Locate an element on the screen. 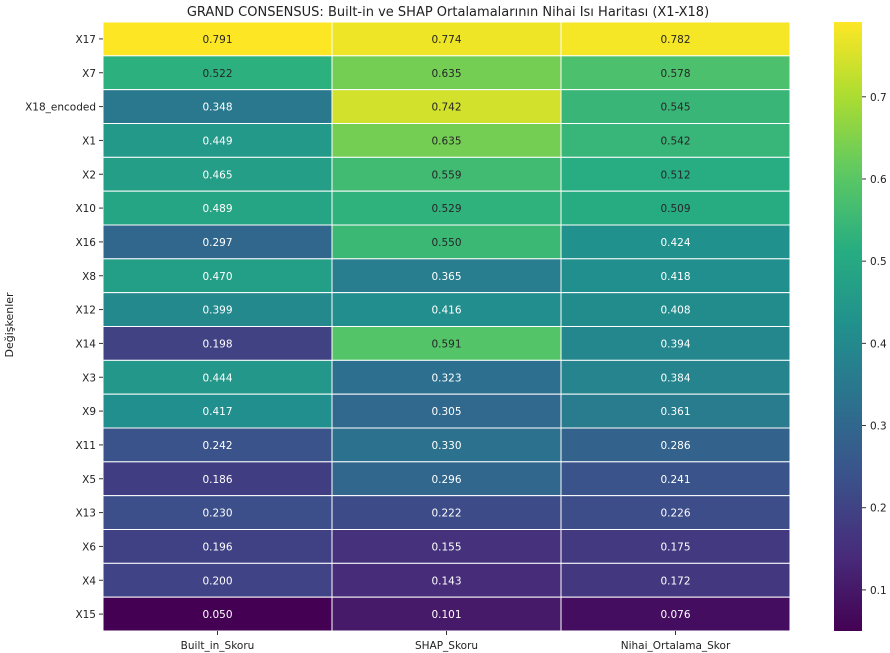 The height and width of the screenshot is (653, 890). cell-value-label: 0.361 is located at coordinates (675, 412).